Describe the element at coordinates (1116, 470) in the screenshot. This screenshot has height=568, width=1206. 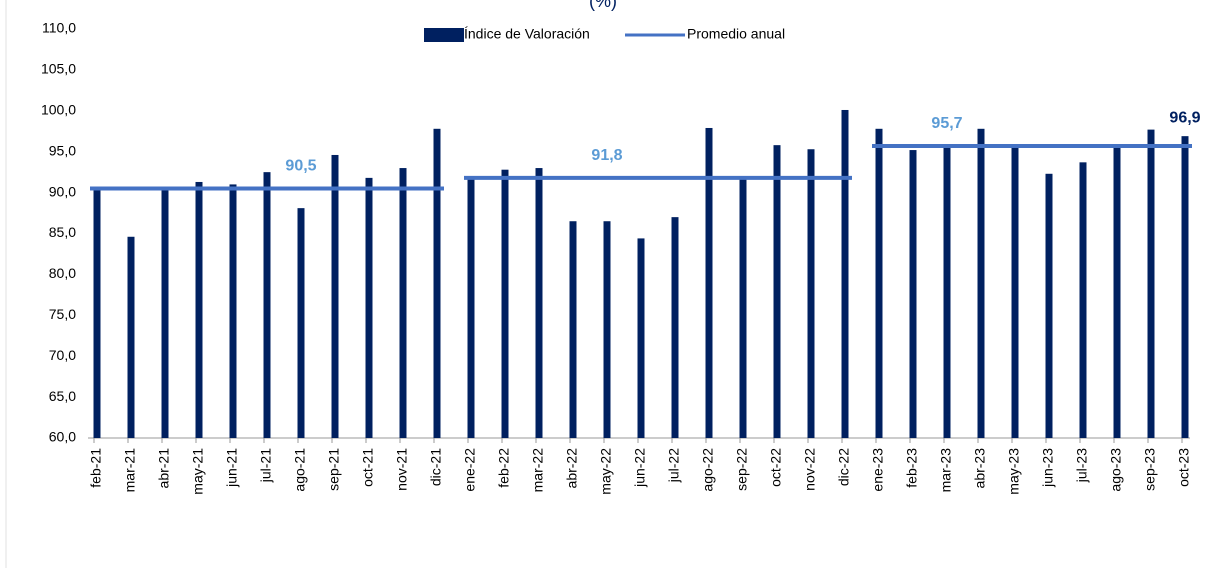
I see `x-tick-label: ago-23` at that location.